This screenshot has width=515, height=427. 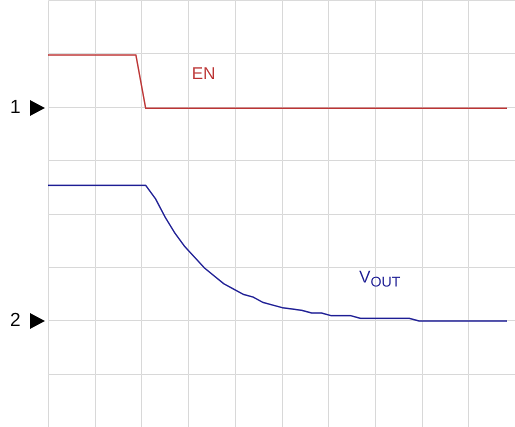 What do you see at coordinates (379, 279) in the screenshot?
I see `series-label: V$_{OUT}$` at bounding box center [379, 279].